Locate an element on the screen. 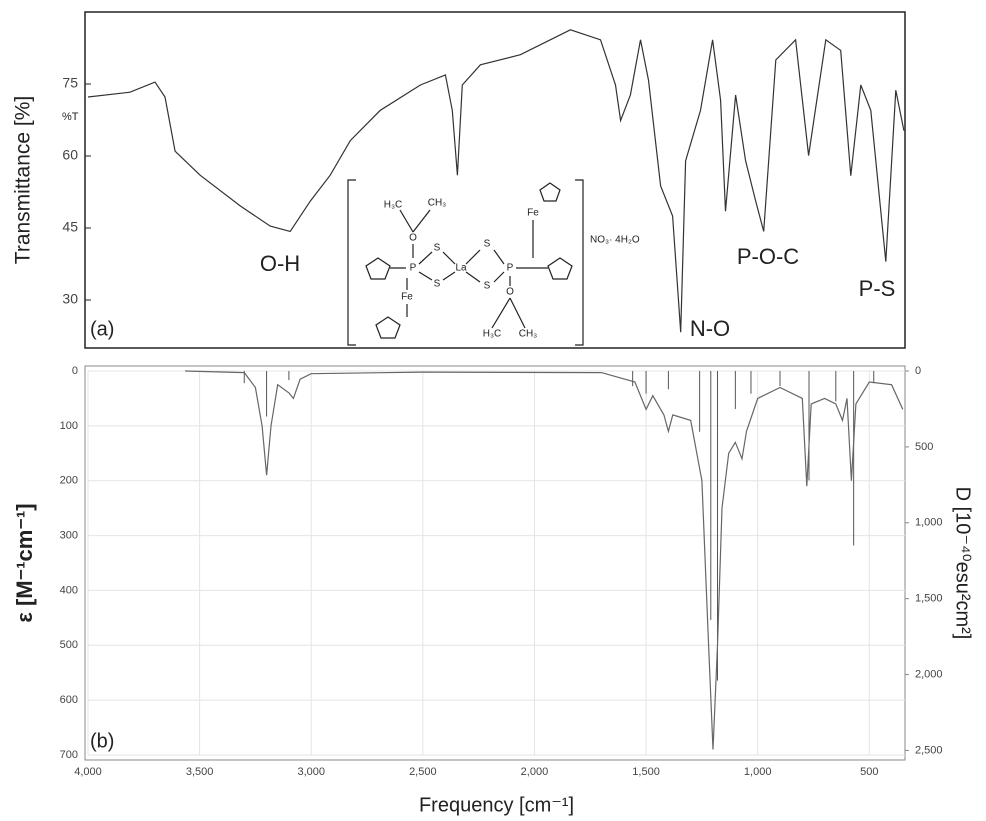  structure is located at coordinates (465, 262).